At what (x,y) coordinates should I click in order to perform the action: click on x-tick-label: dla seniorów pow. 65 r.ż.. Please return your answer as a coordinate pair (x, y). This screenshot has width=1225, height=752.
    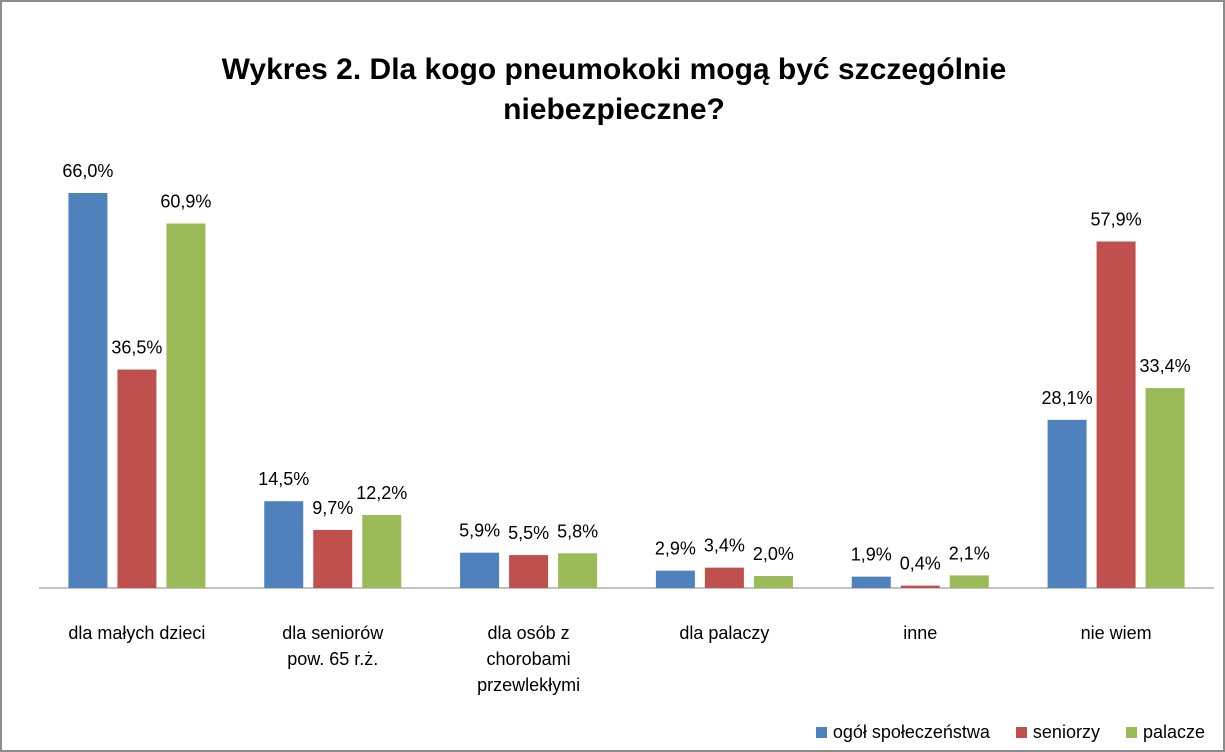
    Looking at the image, I should click on (333, 646).